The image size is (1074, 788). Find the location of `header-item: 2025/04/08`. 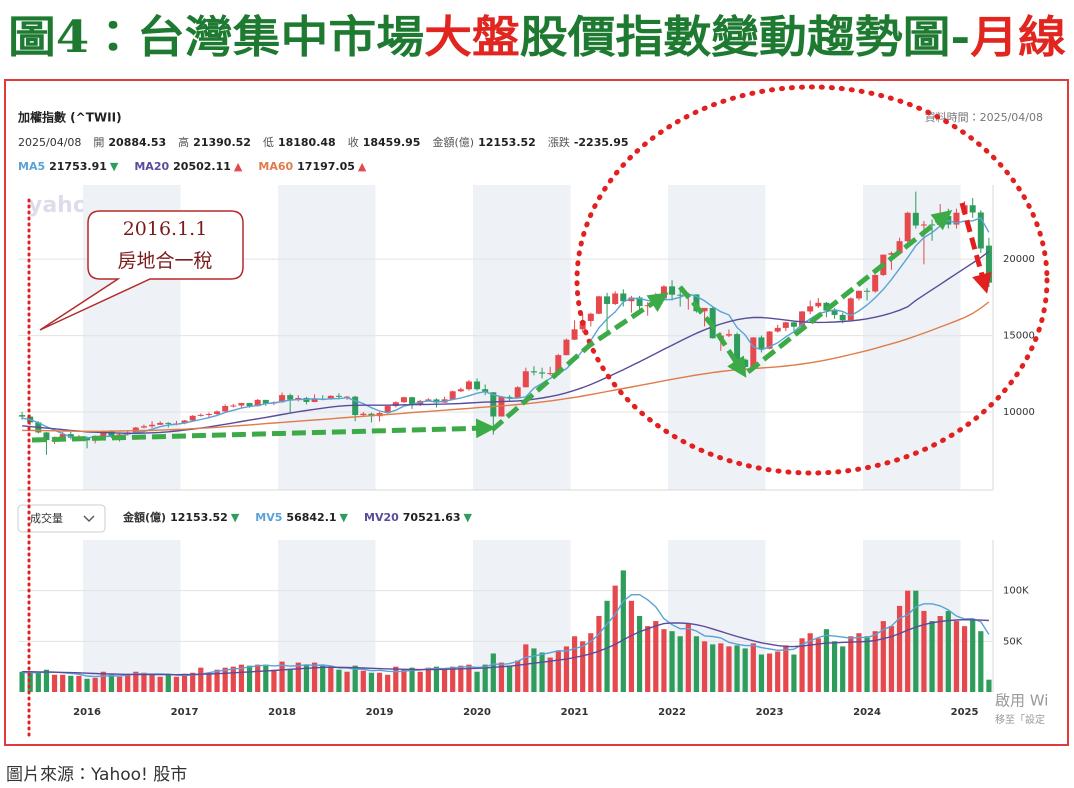

header-item: 2025/04/08 is located at coordinates (49, 142).